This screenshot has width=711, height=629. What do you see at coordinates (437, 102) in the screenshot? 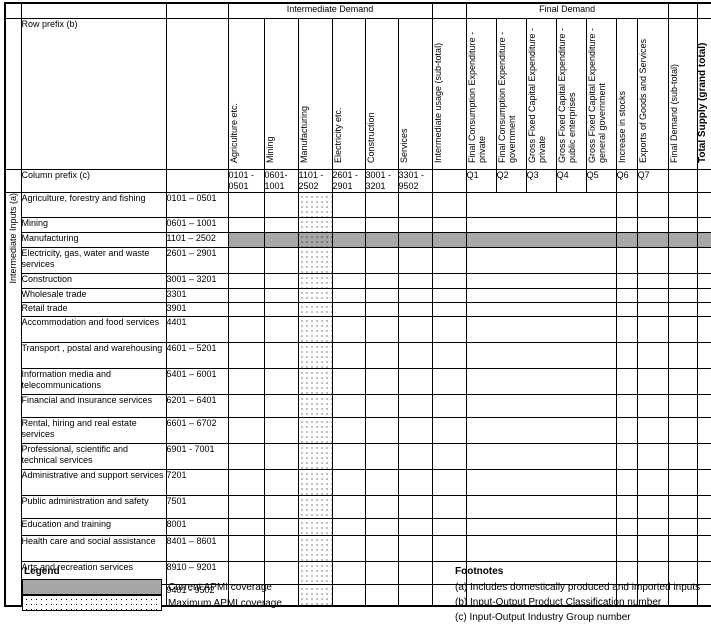
I see `column-header-label: Intermediate usage (sub-total)` at bounding box center [437, 102].